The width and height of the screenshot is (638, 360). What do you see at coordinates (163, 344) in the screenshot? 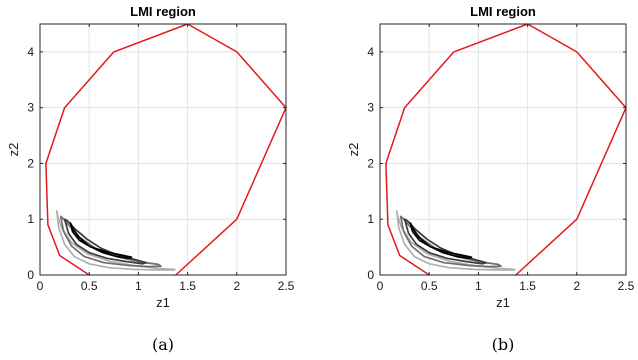
I see `figure-caption: (a)` at bounding box center [163, 344].